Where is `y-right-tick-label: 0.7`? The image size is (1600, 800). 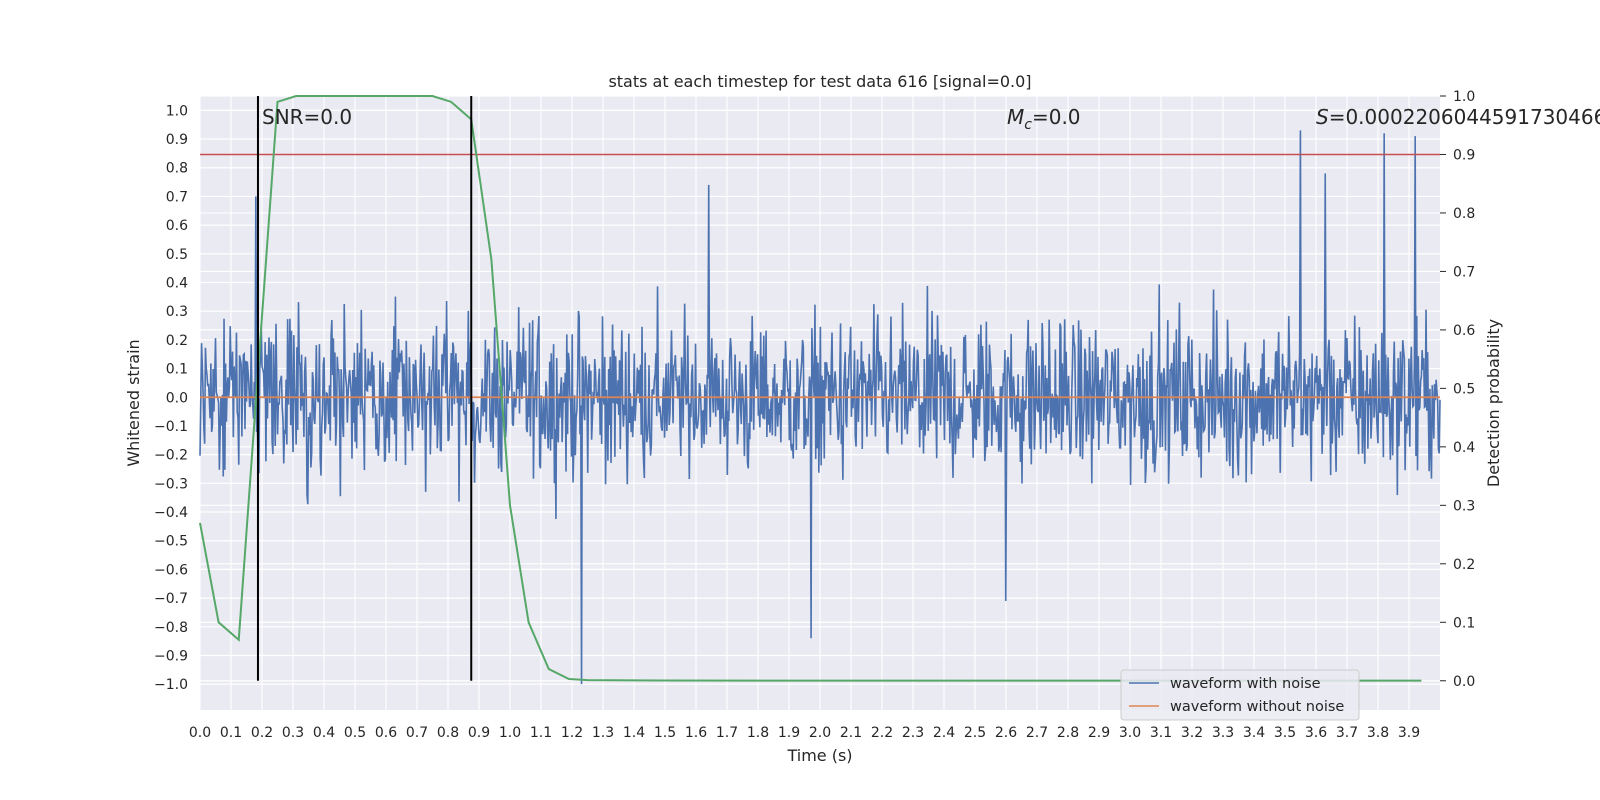
y-right-tick-label: 0.7 is located at coordinates (1464, 272).